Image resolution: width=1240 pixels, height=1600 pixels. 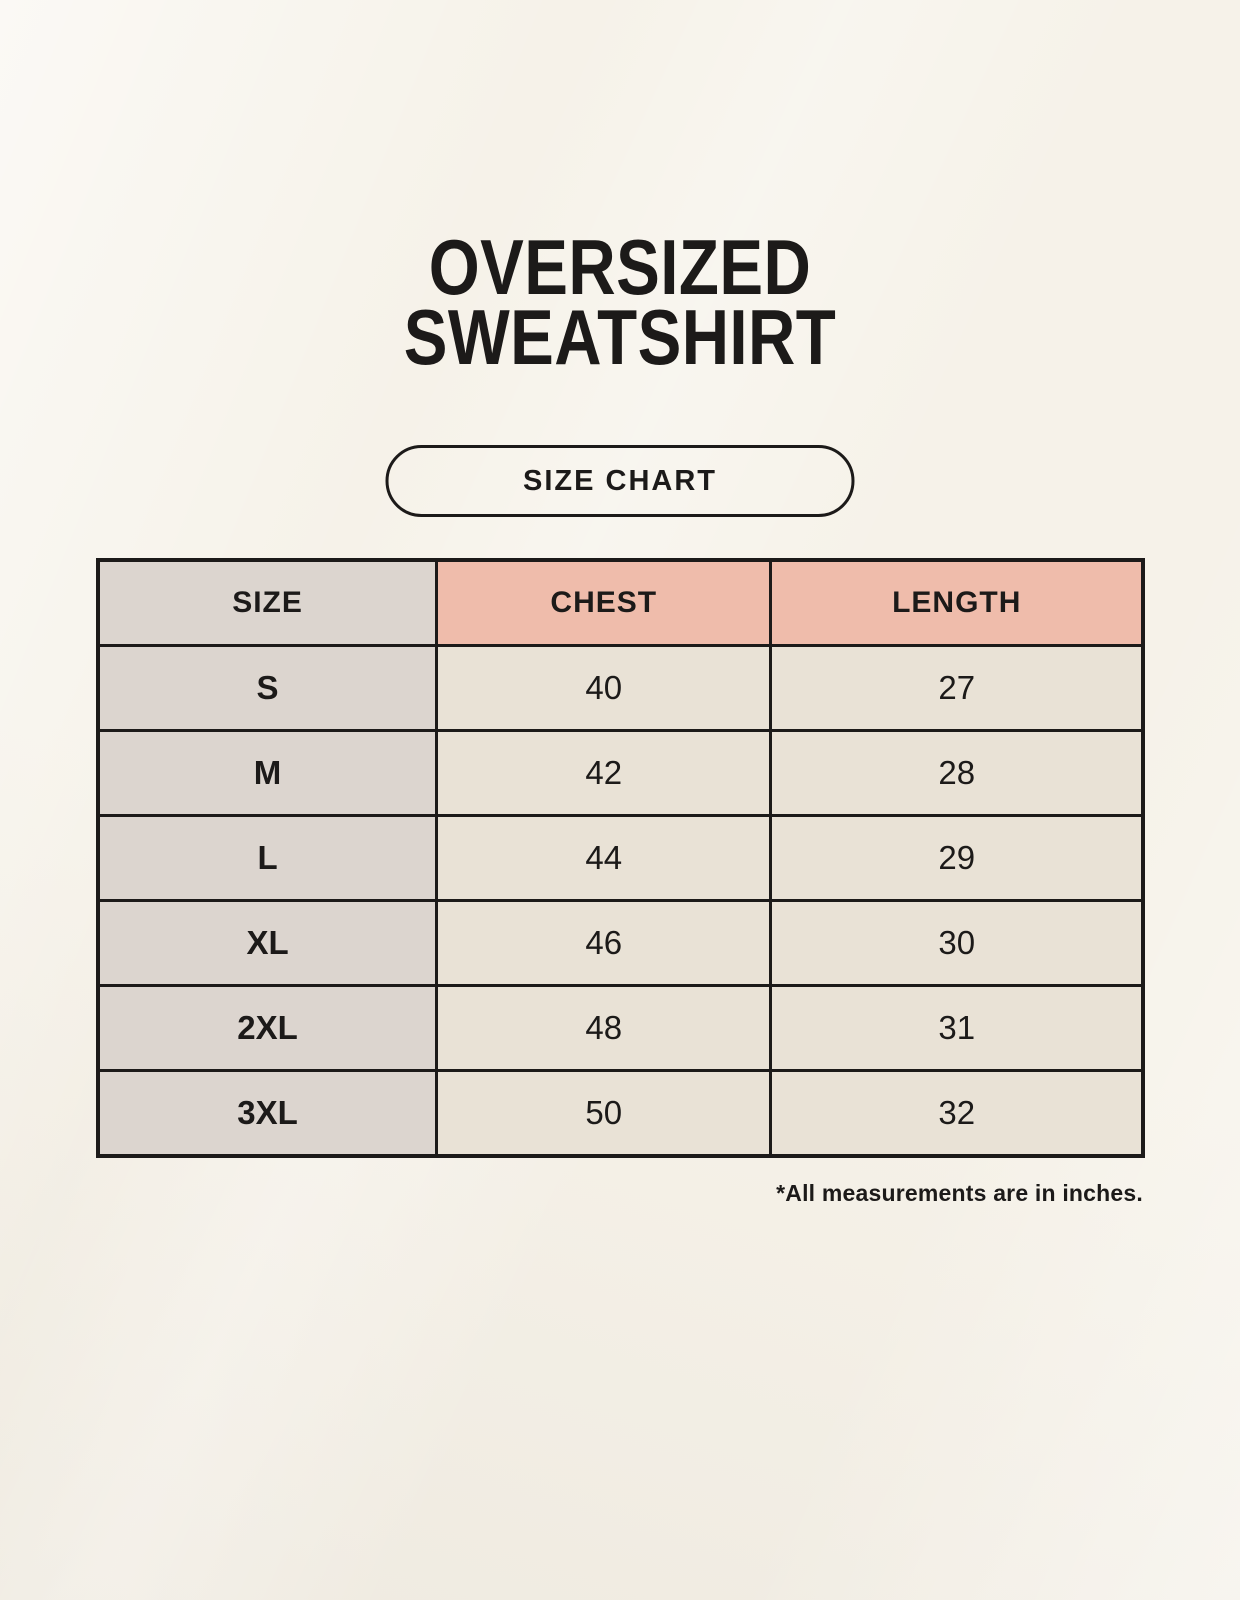 I want to click on product-title: OVERSIZED SWEATSHIRT, so click(x=620, y=302).